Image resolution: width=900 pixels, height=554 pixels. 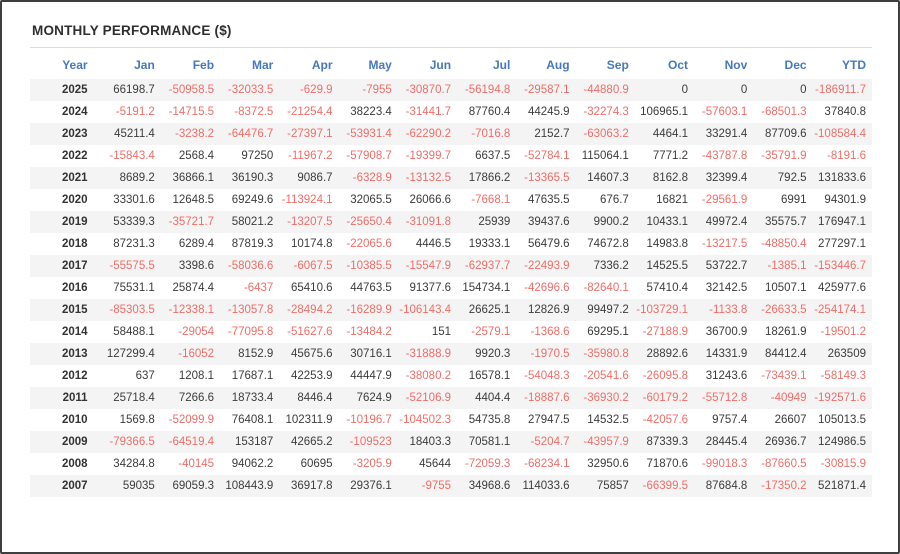 What do you see at coordinates (74, 178) in the screenshot?
I see `year-cell: 2021` at bounding box center [74, 178].